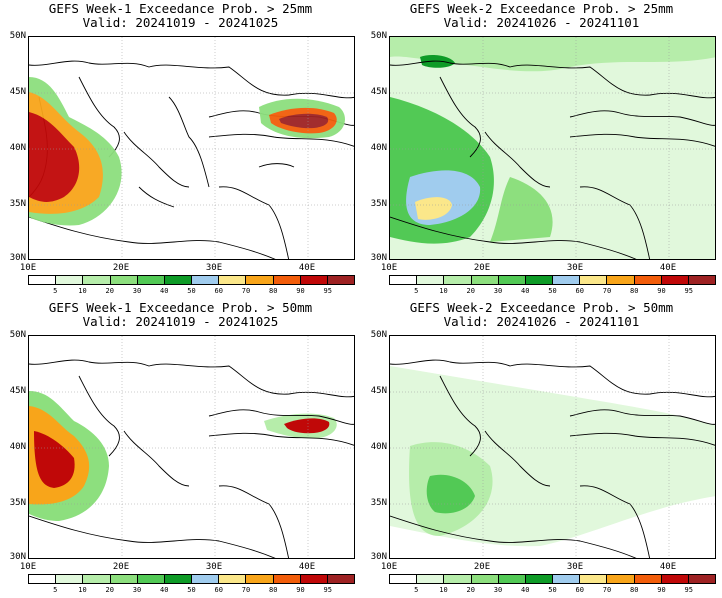 The width and height of the screenshot is (722, 598). Describe the element at coordinates (180, 307) in the screenshot. I see `panel-title: GEFS Week-1 Exceedance Prob. > 50mm` at that location.